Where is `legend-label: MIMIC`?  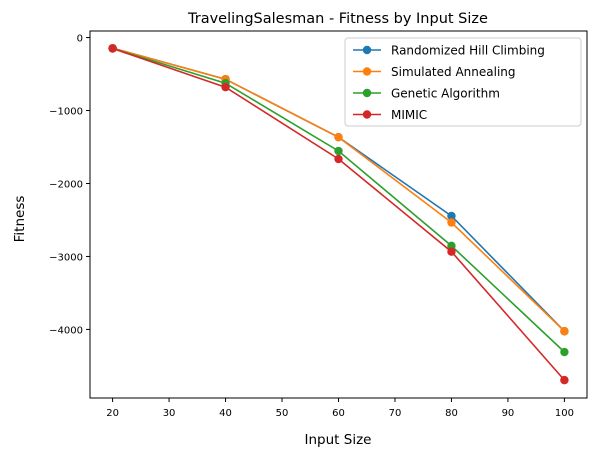
legend-label: MIMIC is located at coordinates (409, 115).